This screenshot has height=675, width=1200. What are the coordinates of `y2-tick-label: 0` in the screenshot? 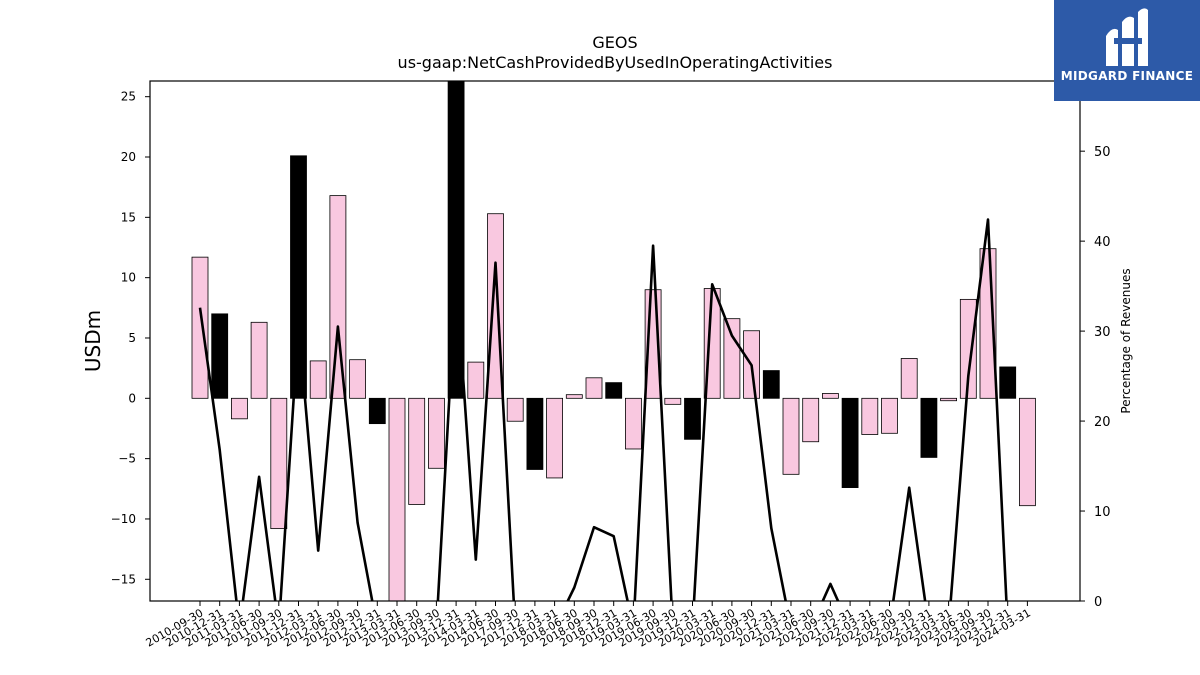 It's located at (1098, 602).